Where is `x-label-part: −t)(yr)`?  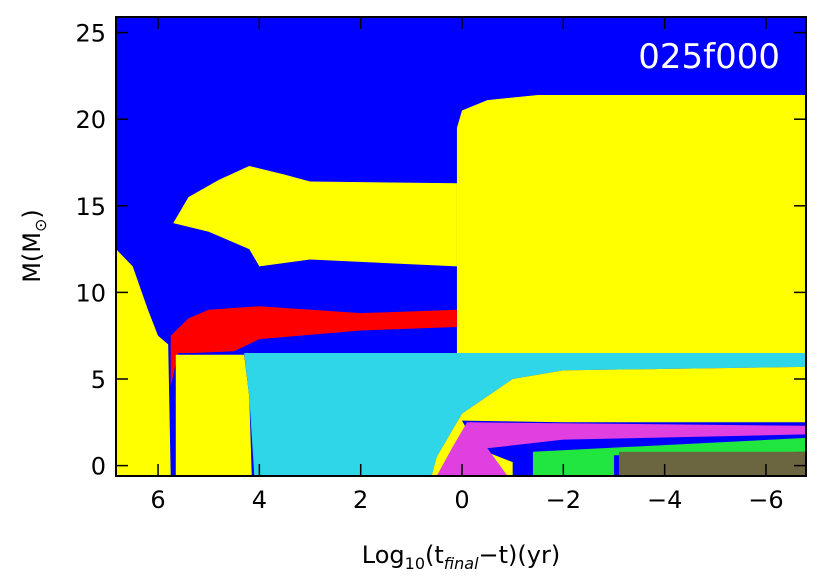
x-label-part: −t)(yr) is located at coordinates (520, 555).